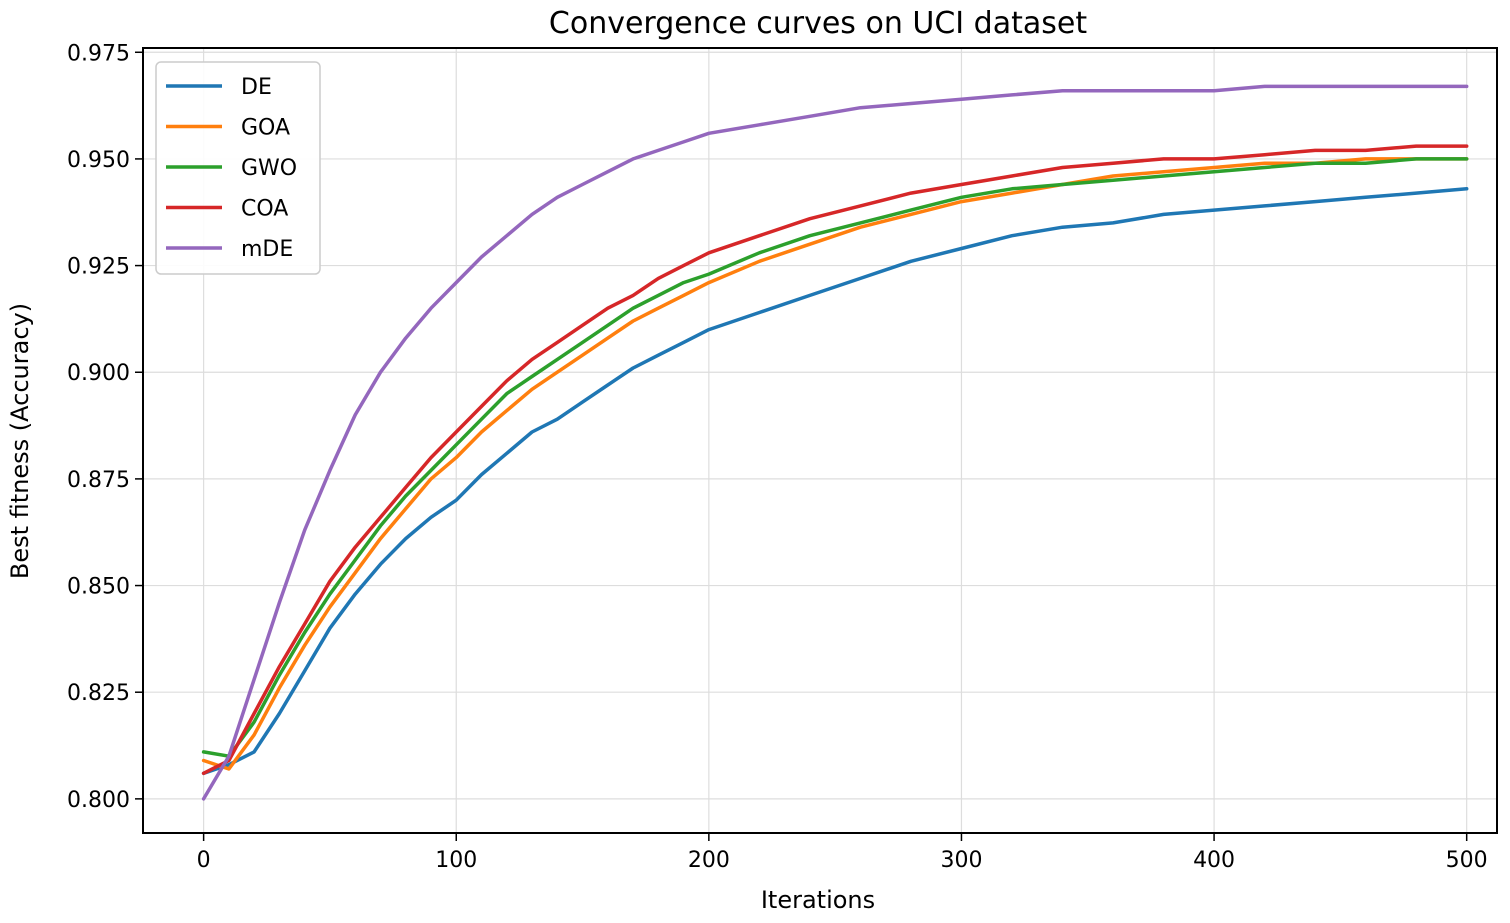 This screenshot has height=923, width=1510. Describe the element at coordinates (1467, 860) in the screenshot. I see `x-tick-label: 500` at that location.